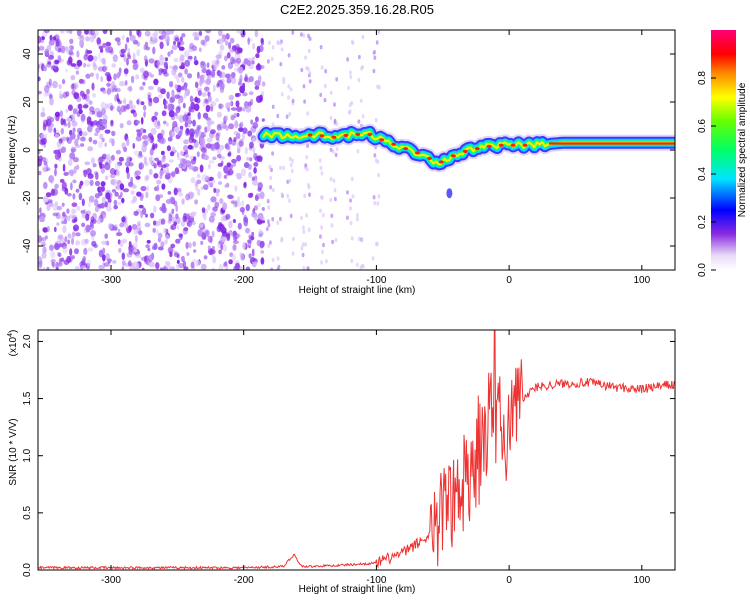 The height and width of the screenshot is (600, 750). What do you see at coordinates (12, 150) in the screenshot?
I see `spectrogram-y-label: Frequency (Hz)` at bounding box center [12, 150].